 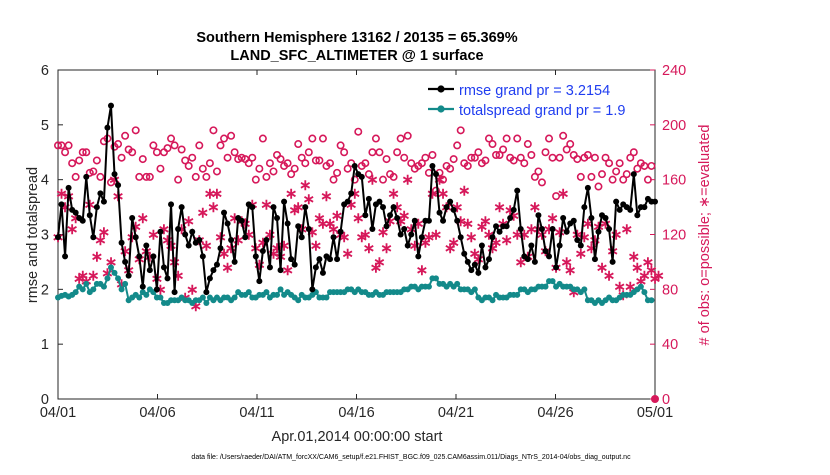 I want to click on y-left-tick-label: 5, so click(x=45, y=126).